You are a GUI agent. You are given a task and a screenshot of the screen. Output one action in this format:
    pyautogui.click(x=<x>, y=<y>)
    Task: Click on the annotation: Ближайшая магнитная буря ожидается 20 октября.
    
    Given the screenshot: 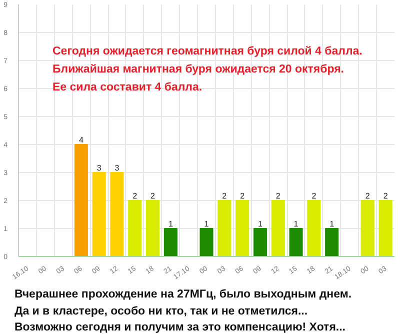 What is the action you would take?
    pyautogui.click(x=198, y=70)
    